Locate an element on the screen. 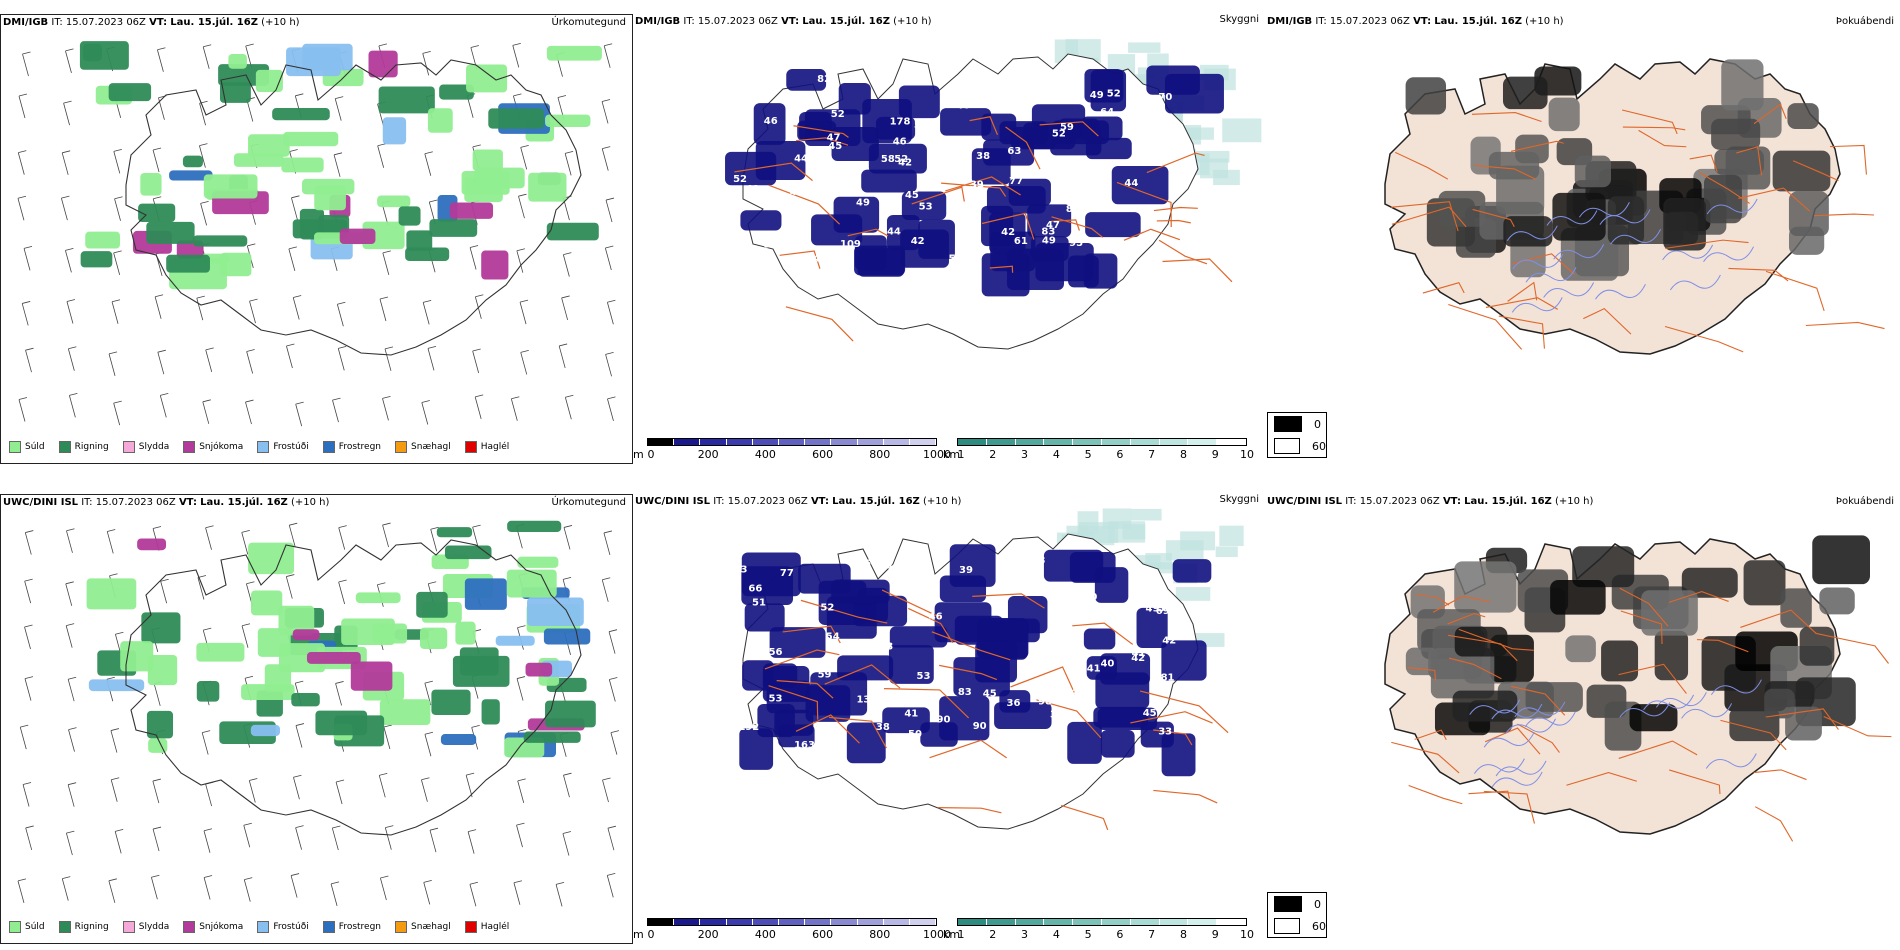 Image resolution: width=1900 pixels, height=950 pixels. visibility-scale: m 0 200 400 600 800 1000 is located at coordinates (792, 930).